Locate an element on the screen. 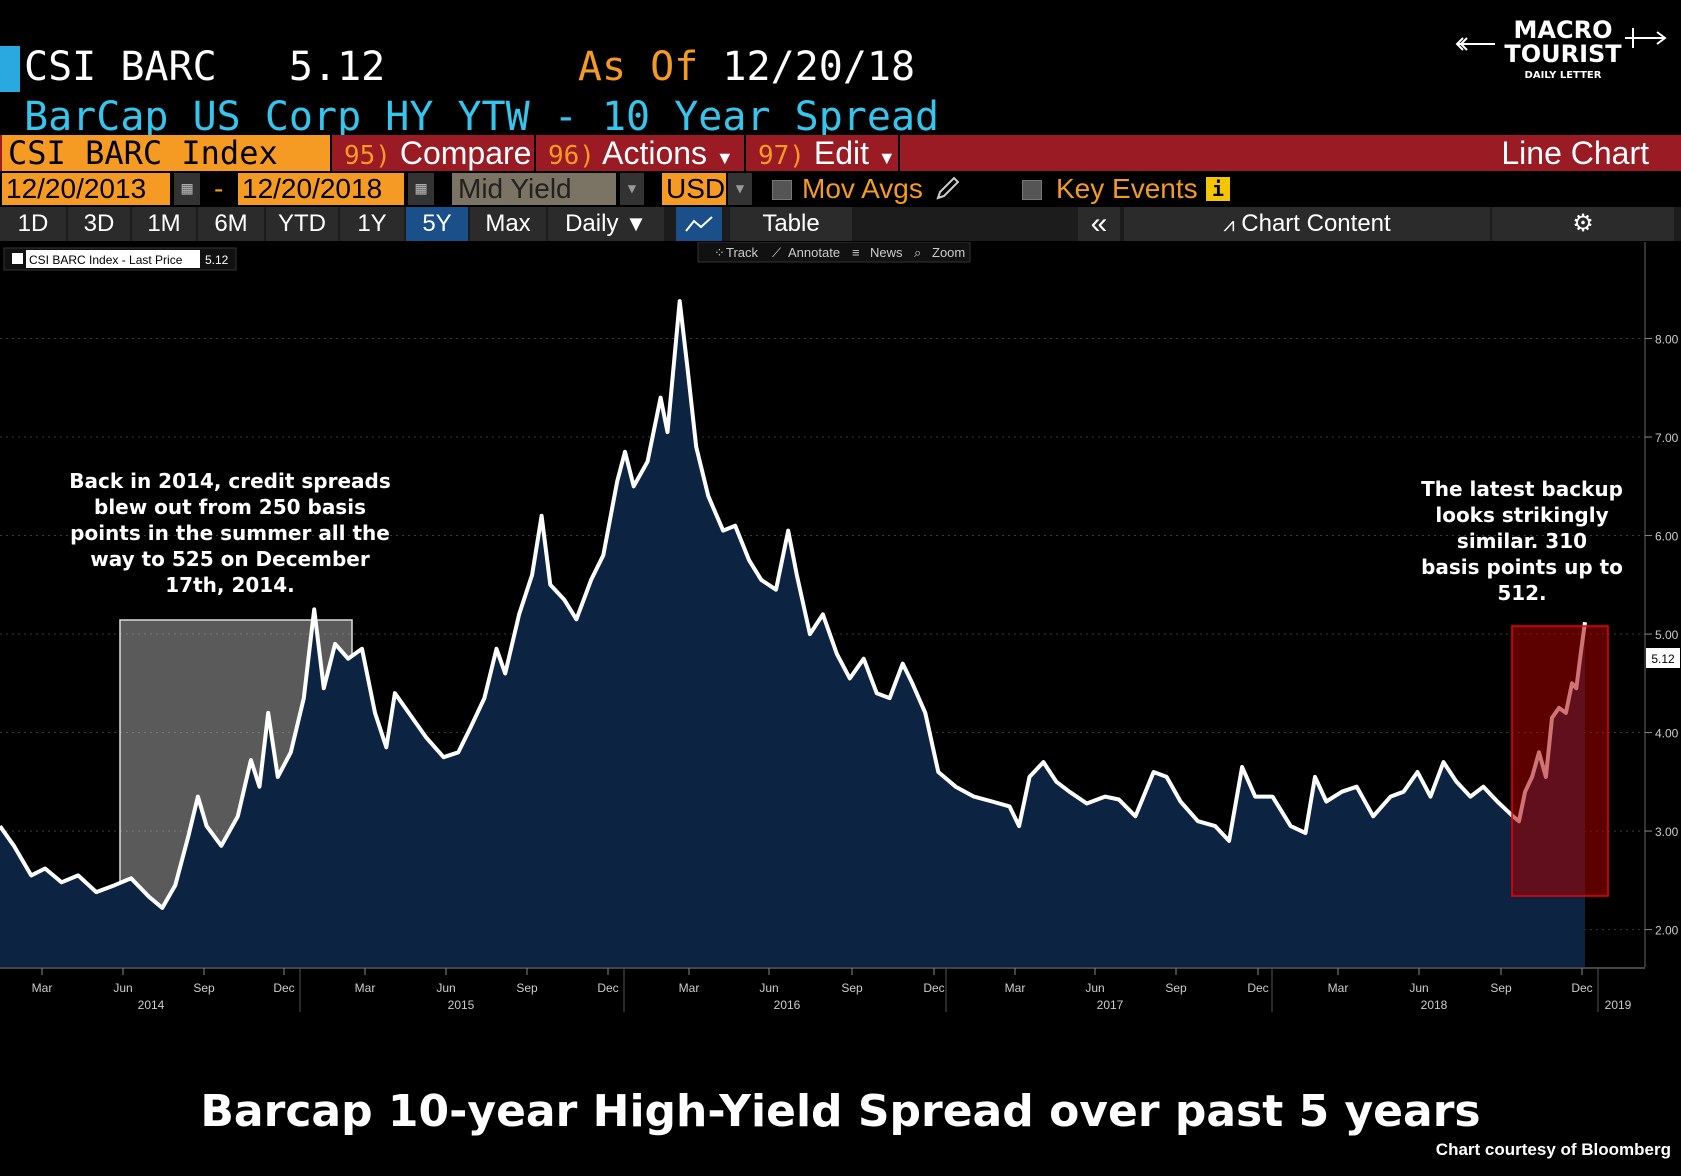 The image size is (1681, 1176). edit-menu: 97) Edit ▼ is located at coordinates (827, 153).